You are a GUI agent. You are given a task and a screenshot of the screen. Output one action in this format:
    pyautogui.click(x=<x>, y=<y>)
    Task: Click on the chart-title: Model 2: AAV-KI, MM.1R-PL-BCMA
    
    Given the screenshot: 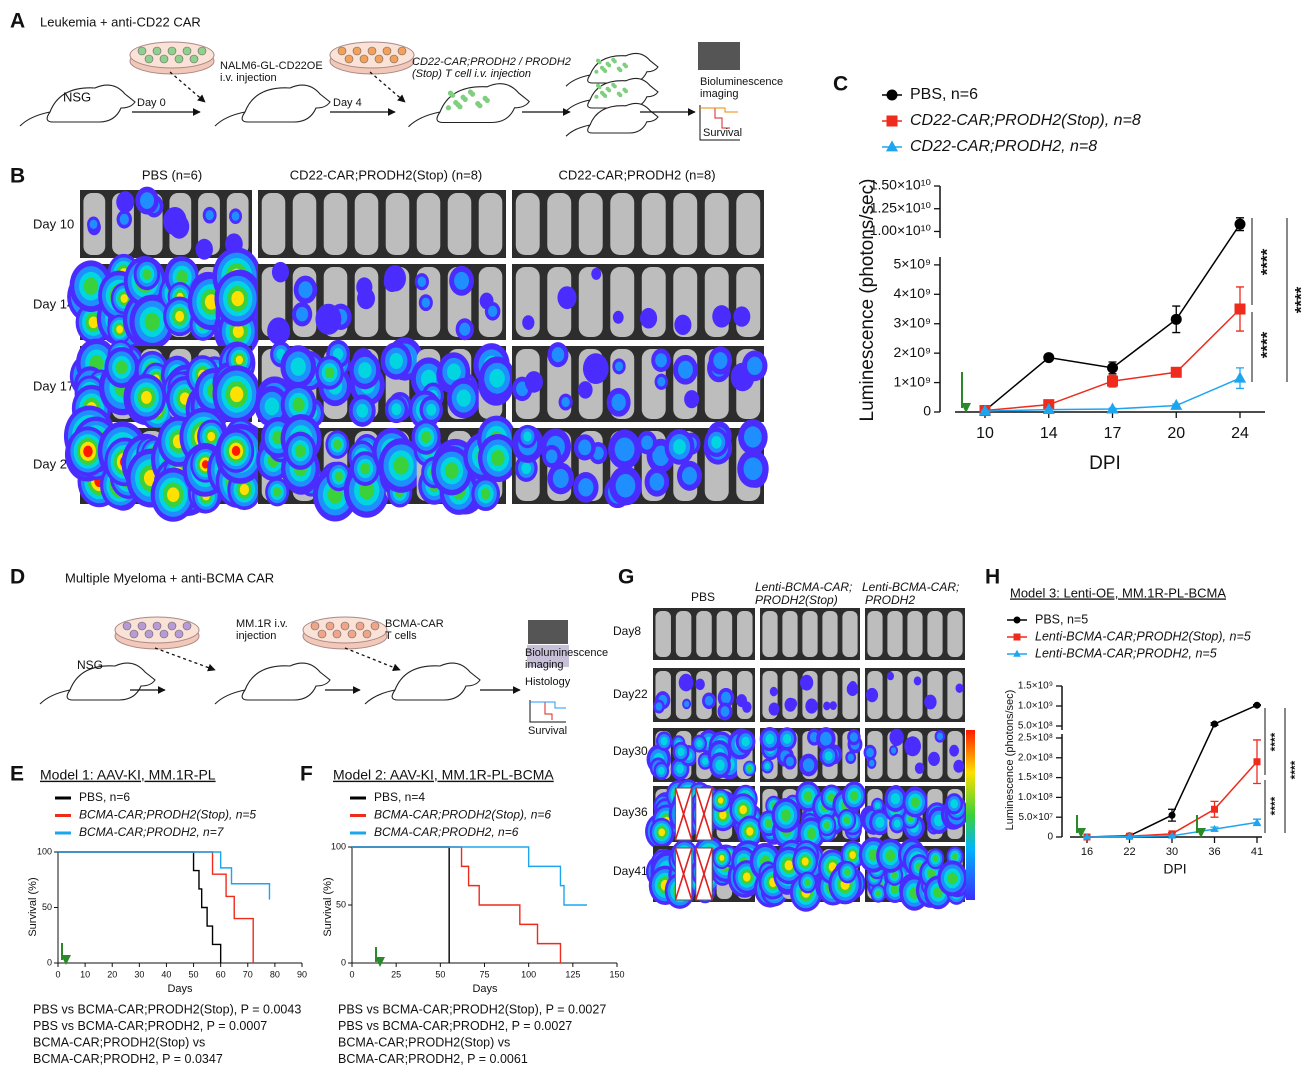 What is the action you would take?
    pyautogui.click(x=443, y=775)
    